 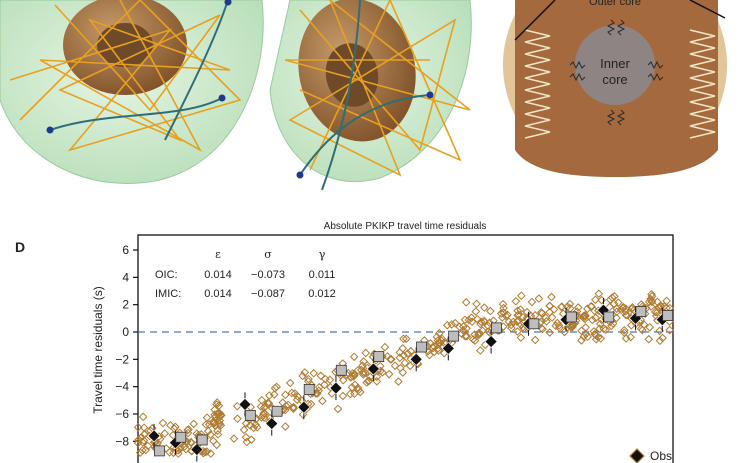 I want to click on table-row-oic-label: OIC:, so click(x=166, y=275).